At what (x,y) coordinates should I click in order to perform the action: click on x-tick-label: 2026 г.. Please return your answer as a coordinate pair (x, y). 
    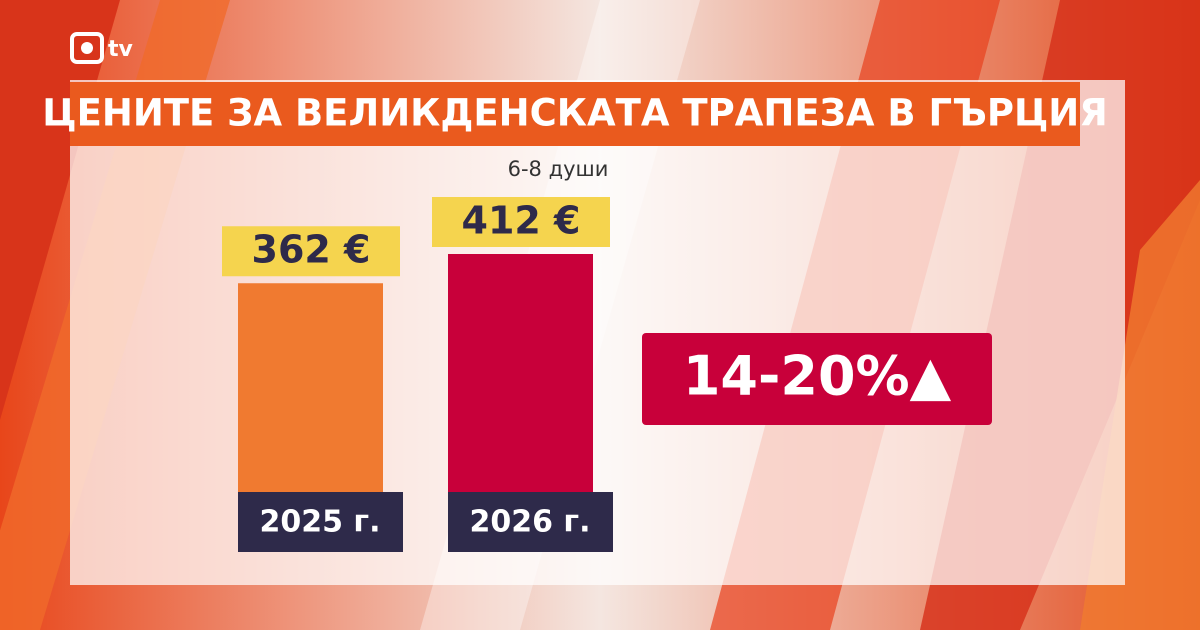
    Looking at the image, I should click on (529, 522).